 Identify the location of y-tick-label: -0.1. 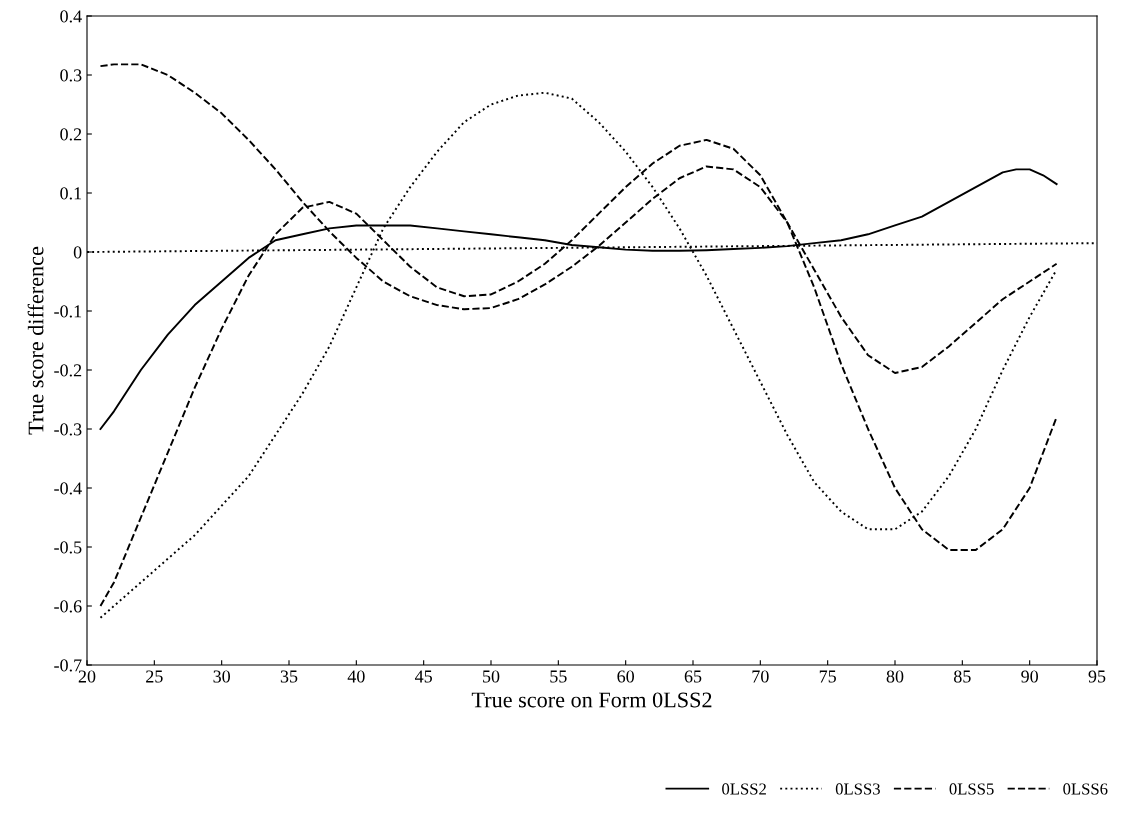
(68, 311).